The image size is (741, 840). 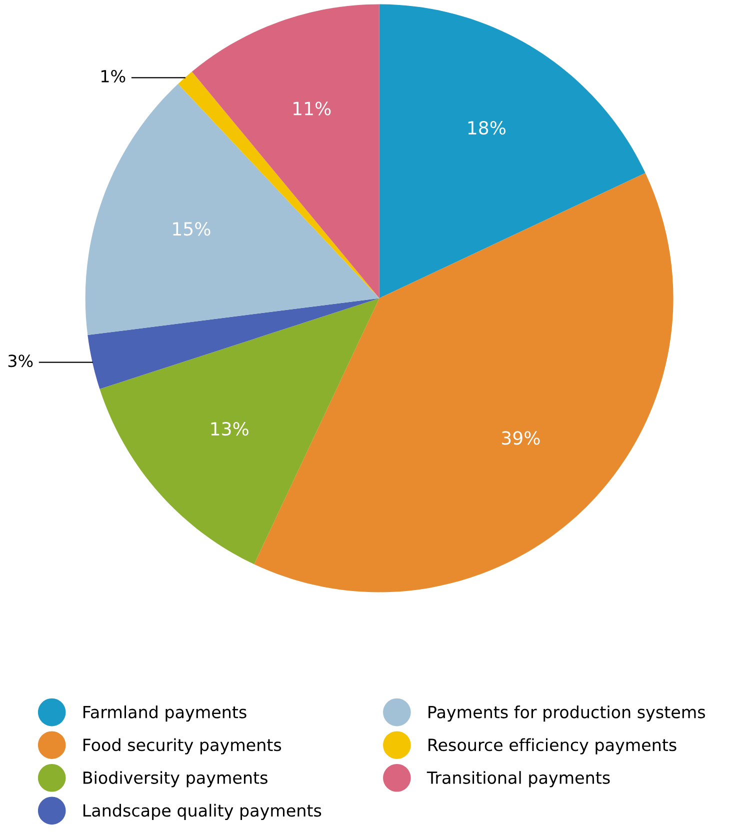 What do you see at coordinates (566, 713) in the screenshot?
I see `legend-label: Payments for production systems` at bounding box center [566, 713].